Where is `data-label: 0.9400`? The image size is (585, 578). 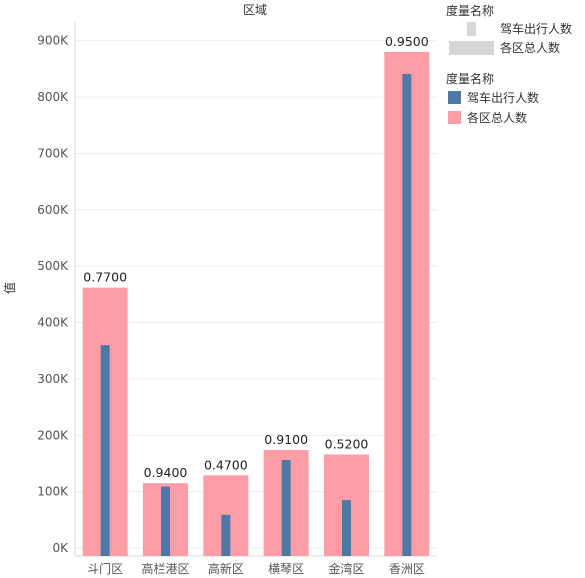 data-label: 0.9400 is located at coordinates (166, 472).